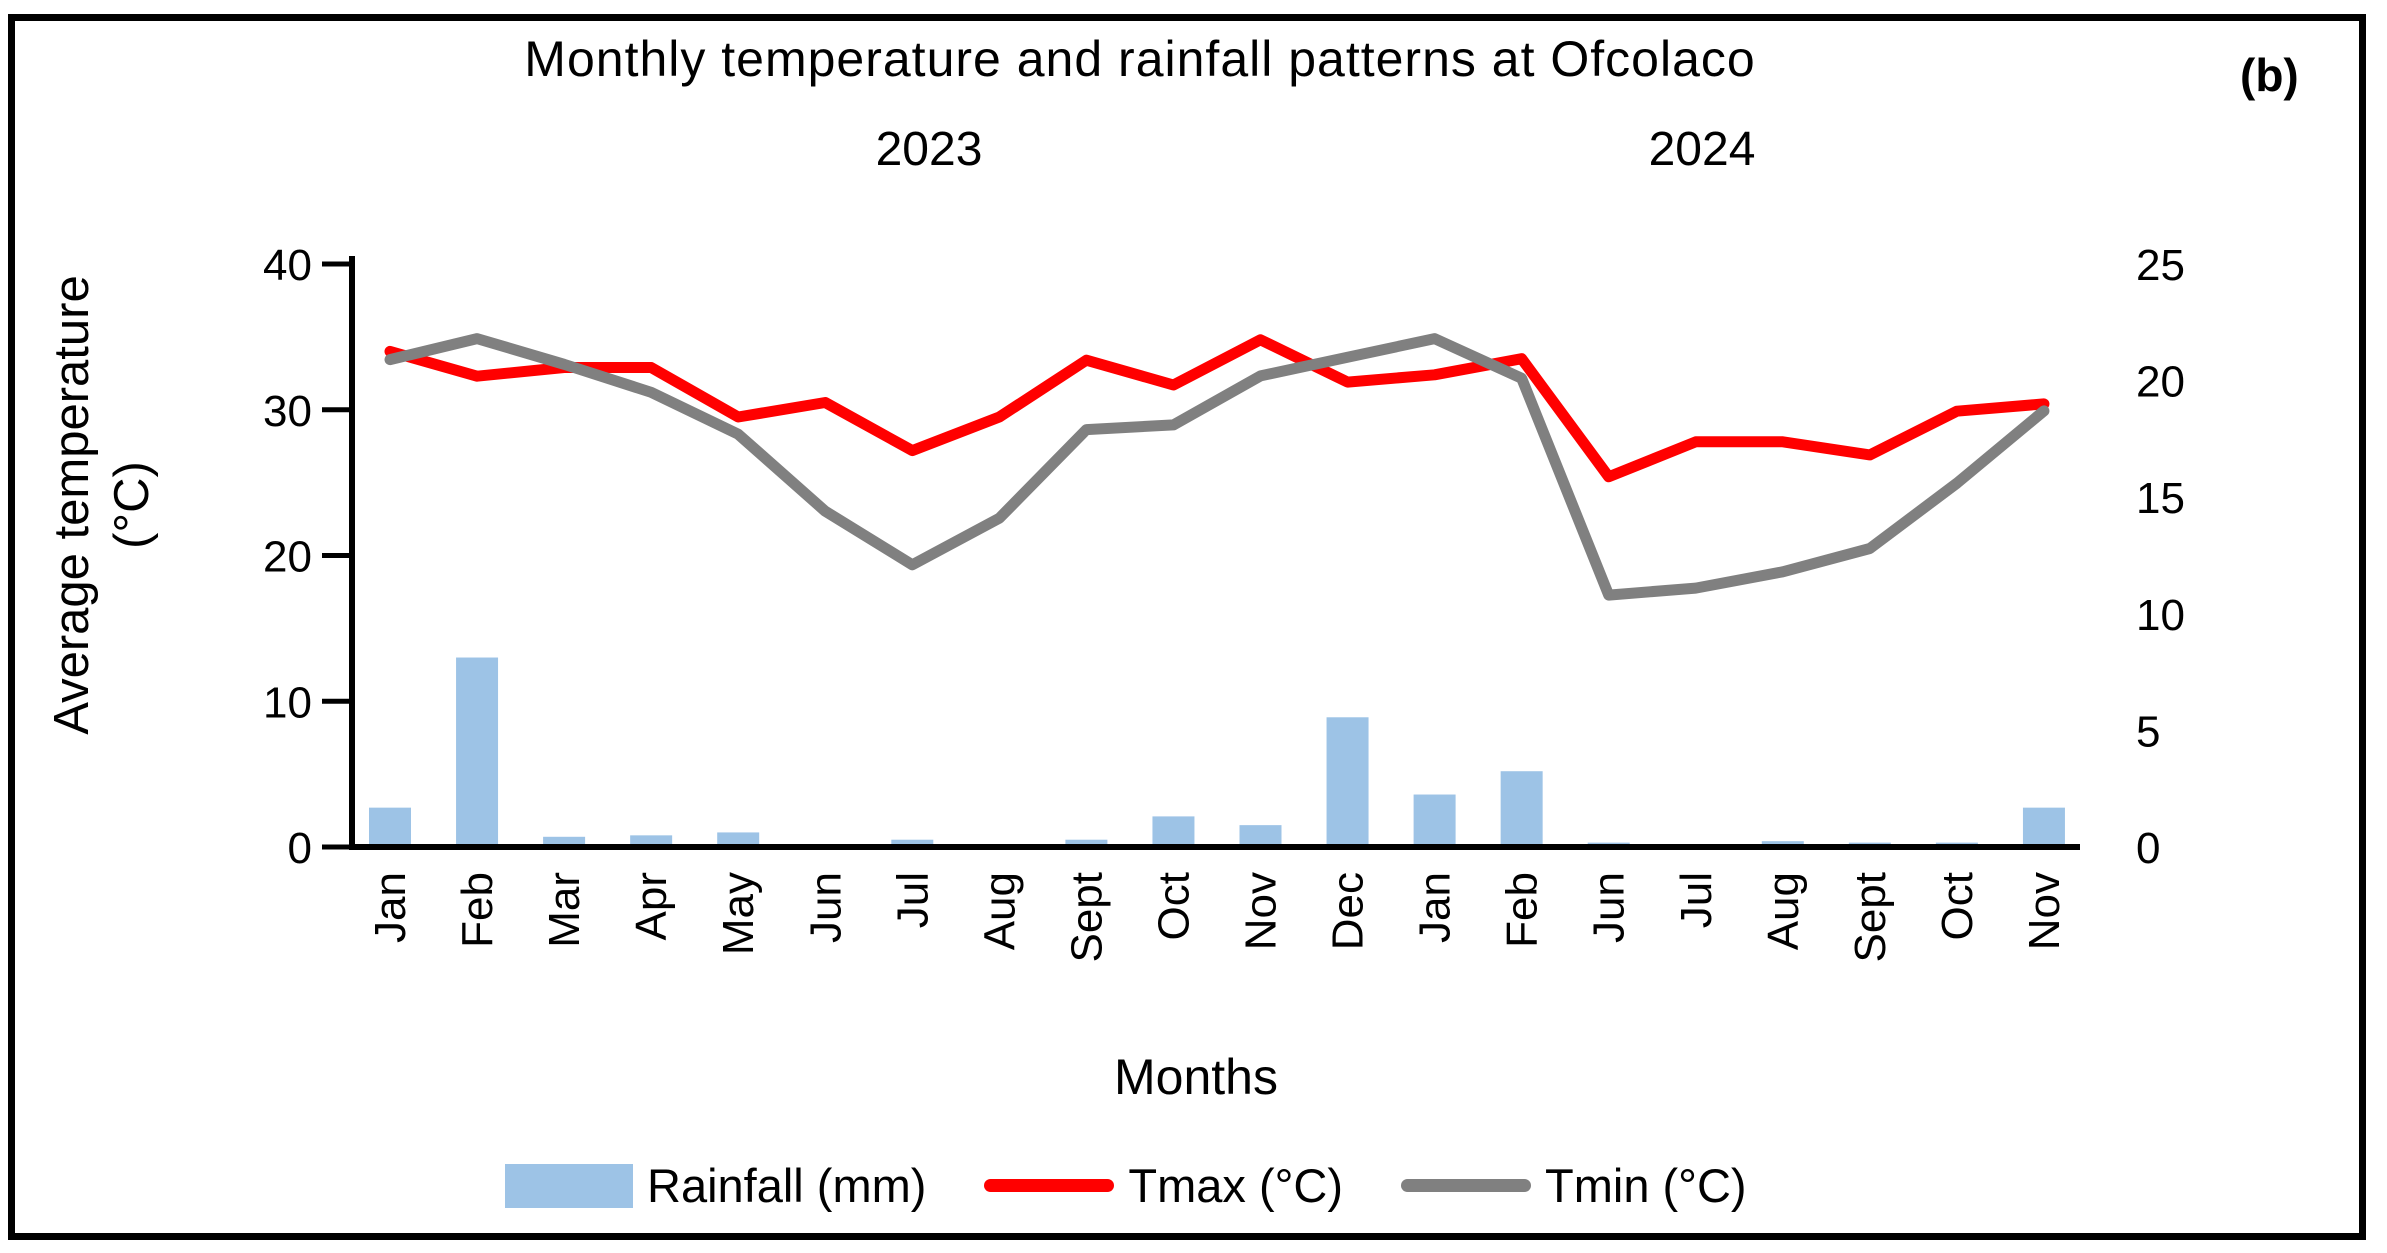 The width and height of the screenshot is (2387, 1253). I want to click on month-label: Mar, so click(564, 910).